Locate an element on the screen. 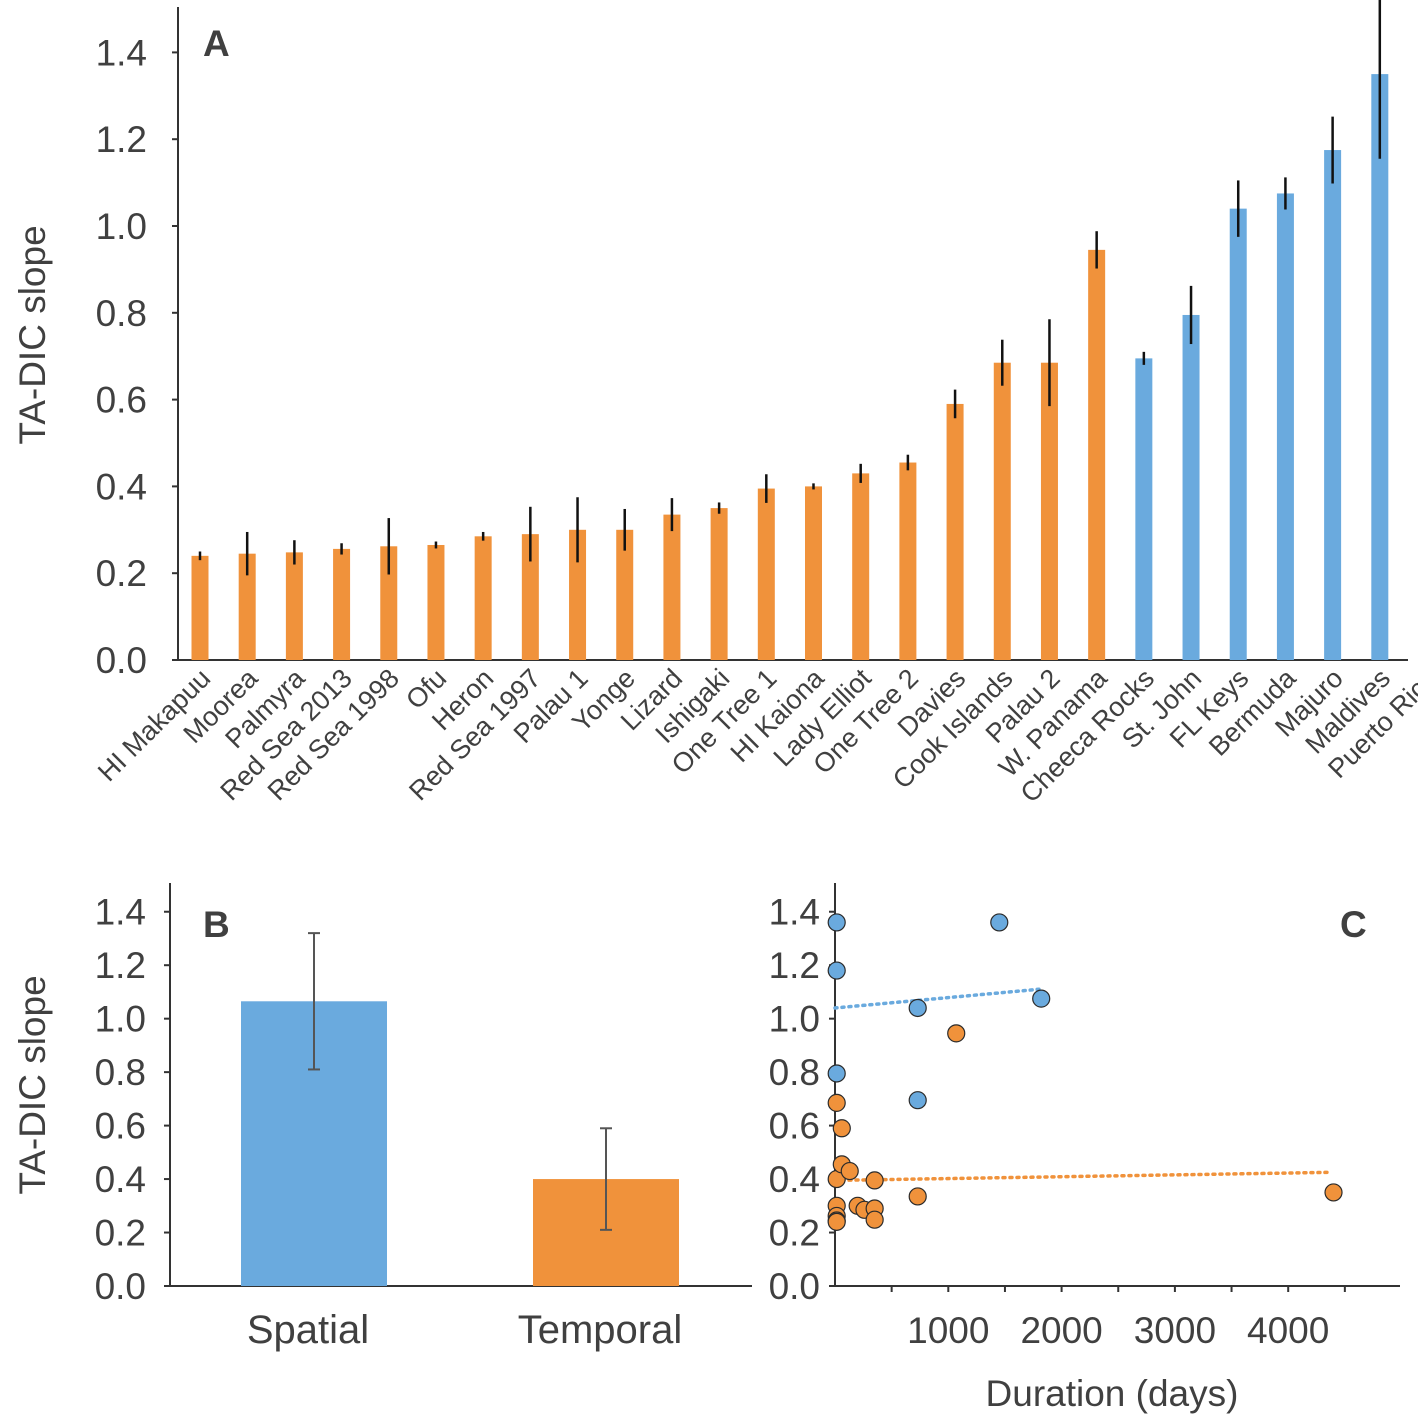  panel-c-label: C is located at coordinates (1353, 924).